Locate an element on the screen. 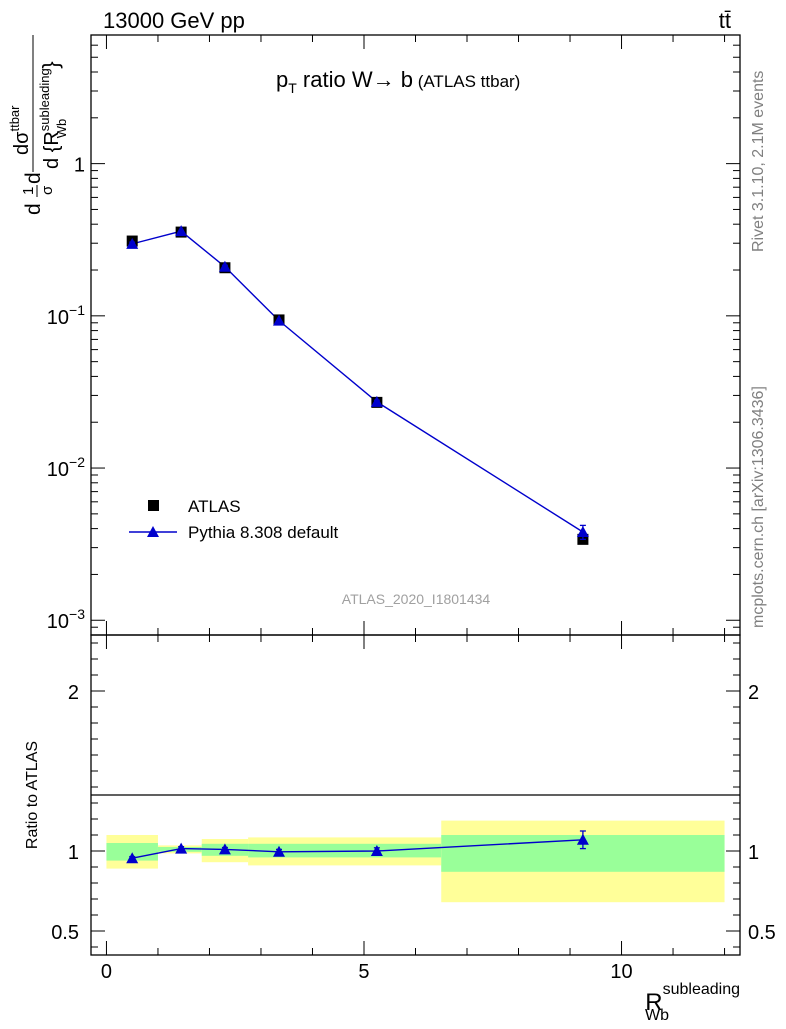  ylabel-num-sup: ttbar is located at coordinates (14, 118).